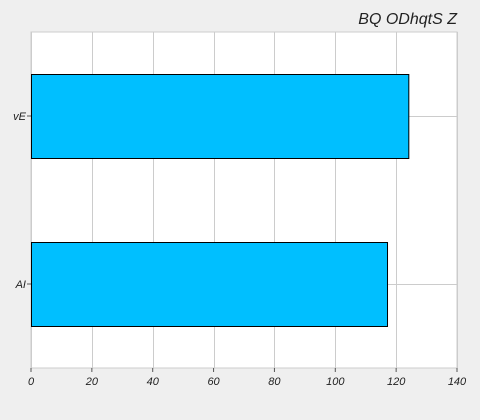 The width and height of the screenshot is (480, 420). What do you see at coordinates (274, 382) in the screenshot?
I see `x-tick-label: 80` at bounding box center [274, 382].